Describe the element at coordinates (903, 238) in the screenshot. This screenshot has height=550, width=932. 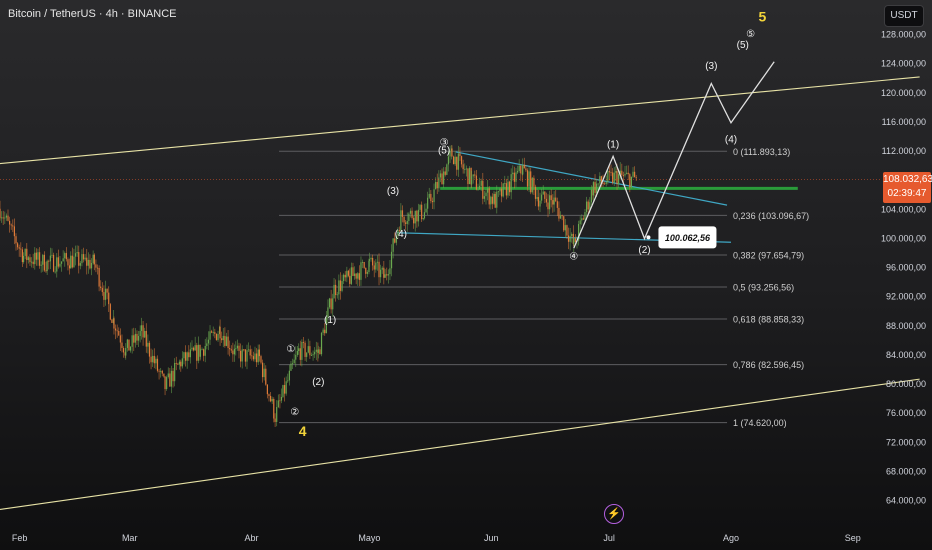
I see `y-tick-label: 100.000,00` at that location.